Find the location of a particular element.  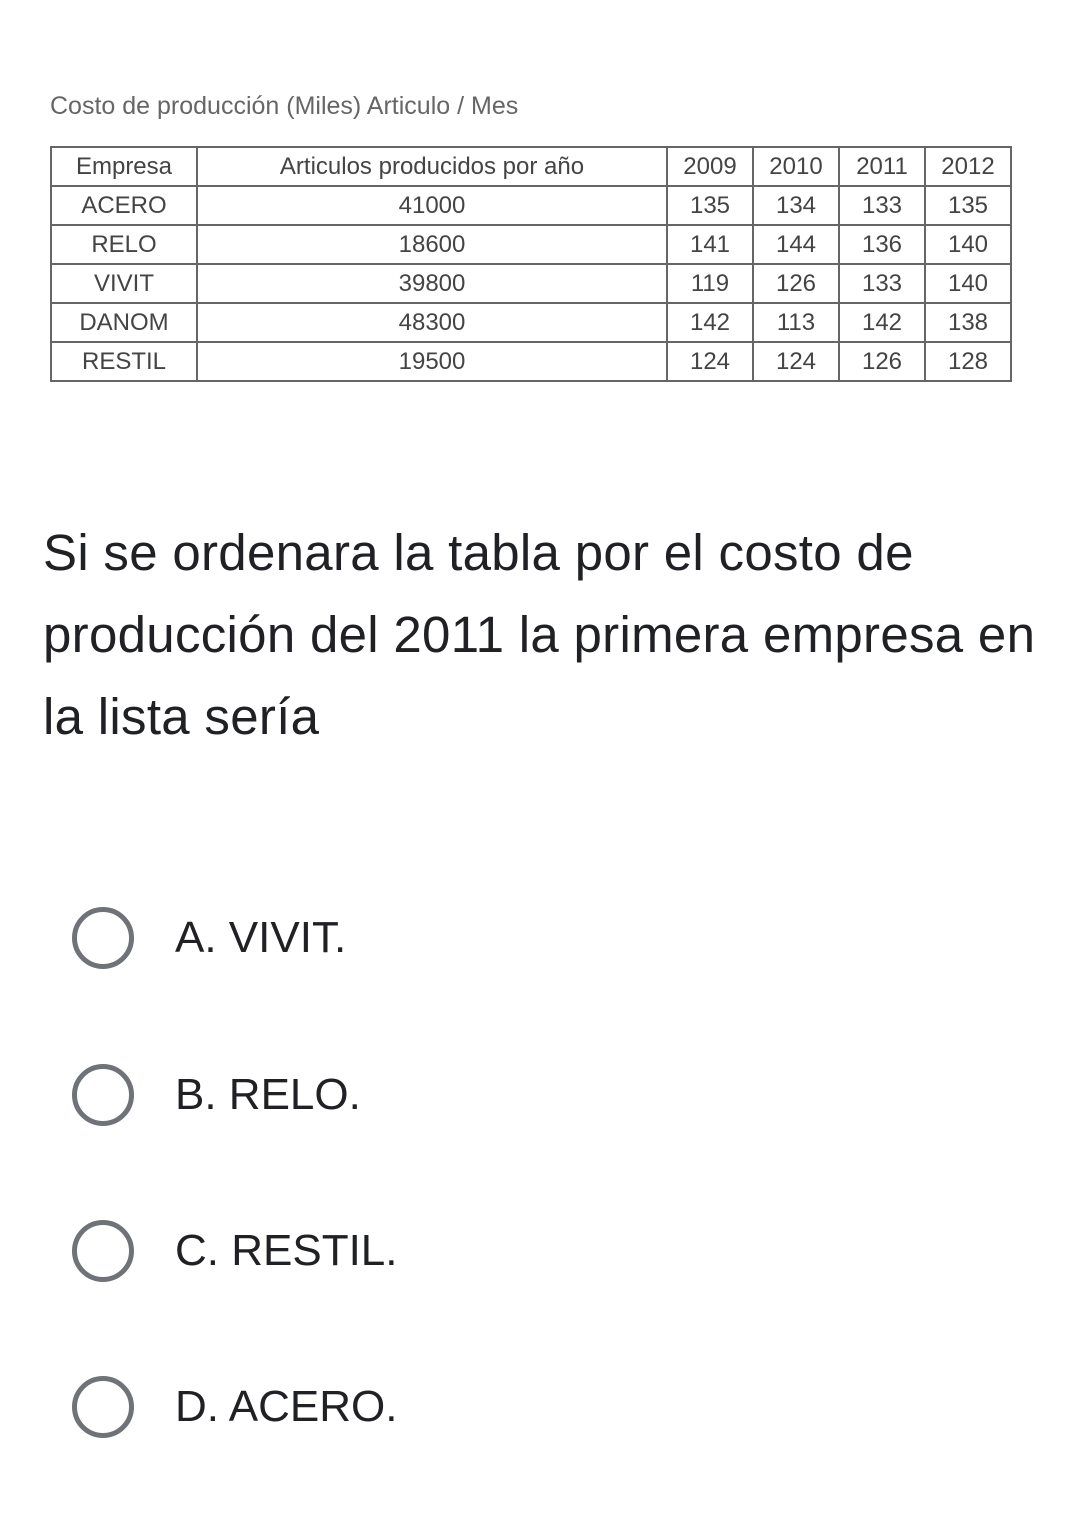

option-label: A. VIVIT. is located at coordinates (261, 937).